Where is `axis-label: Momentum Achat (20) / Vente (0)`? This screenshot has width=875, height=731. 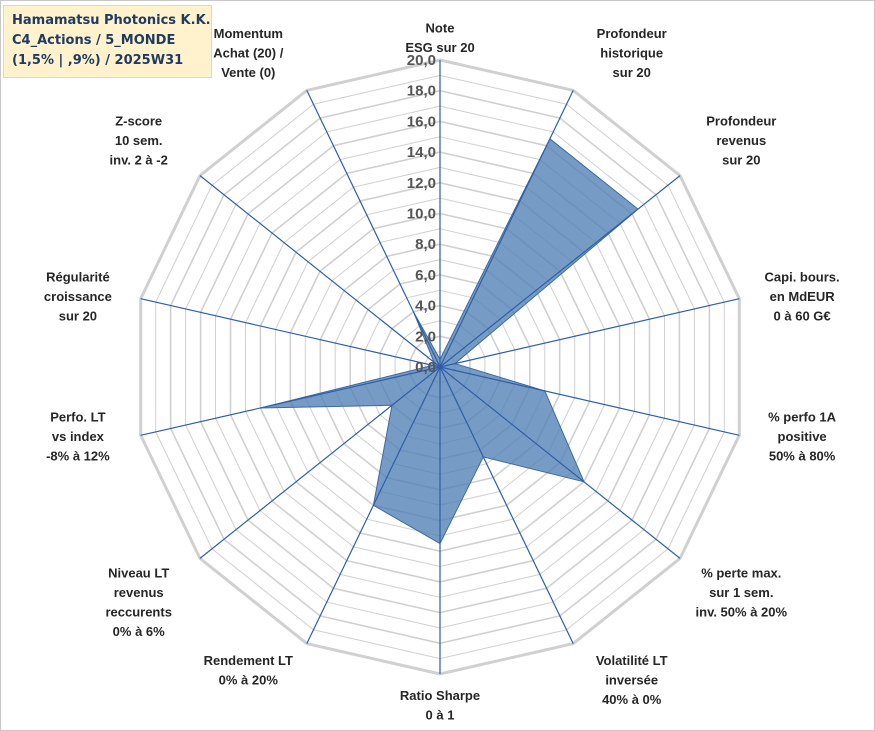 axis-label: Momentum Achat (20) / Vente (0) is located at coordinates (248, 53).